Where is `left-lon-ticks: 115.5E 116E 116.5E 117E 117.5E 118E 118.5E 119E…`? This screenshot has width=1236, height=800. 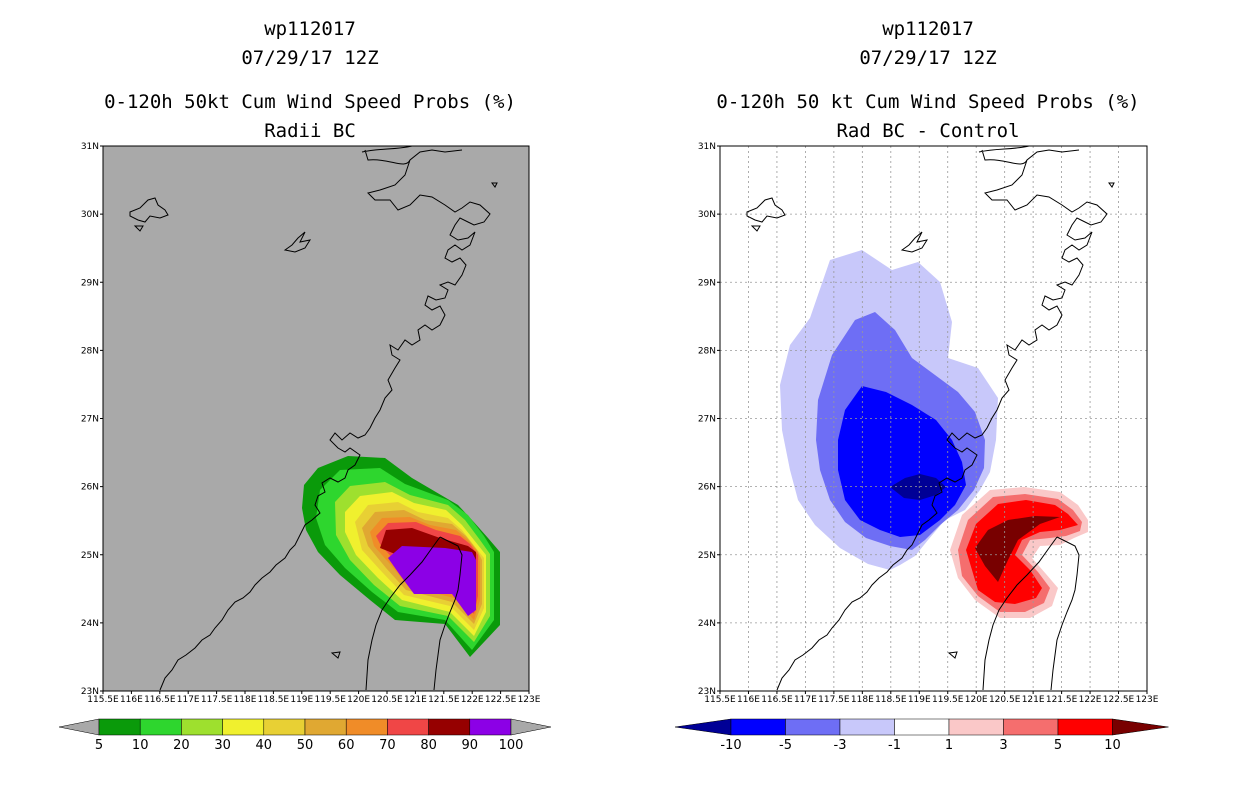 left-lon-ticks: 115.5E 116E 116.5E 117E 117.5E 118E 118.5E 119E… is located at coordinates (314, 698).